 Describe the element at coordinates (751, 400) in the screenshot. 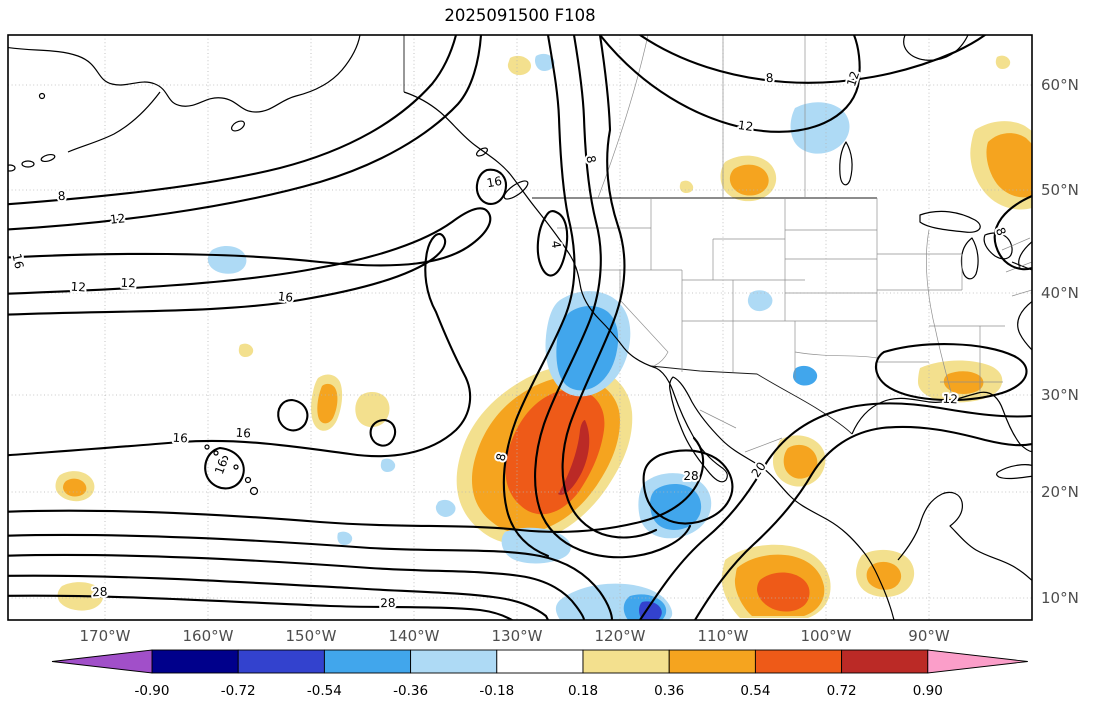

I see `us-mexico-border` at that location.